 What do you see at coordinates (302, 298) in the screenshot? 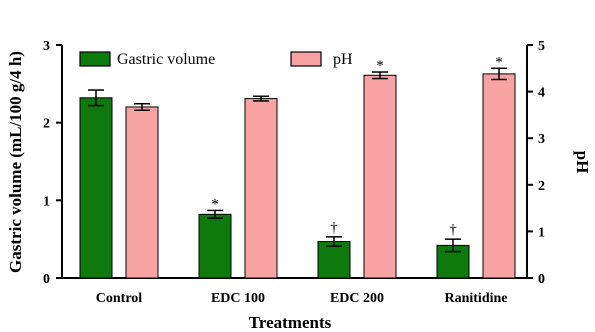
I see `x-tick-labels: Control EDC 100 EDC 200 Ranitidine` at bounding box center [302, 298].